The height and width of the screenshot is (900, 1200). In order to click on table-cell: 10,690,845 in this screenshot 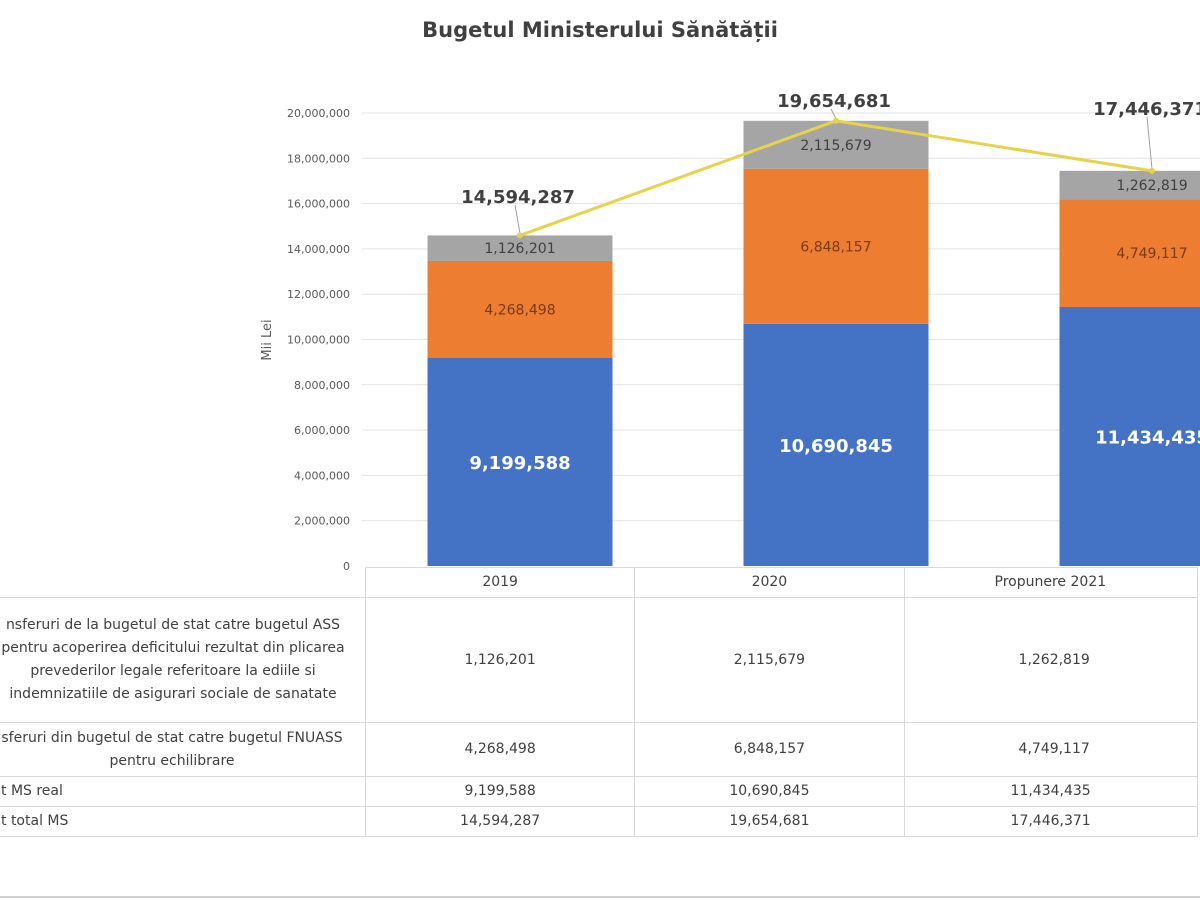, I will do `click(769, 791)`.